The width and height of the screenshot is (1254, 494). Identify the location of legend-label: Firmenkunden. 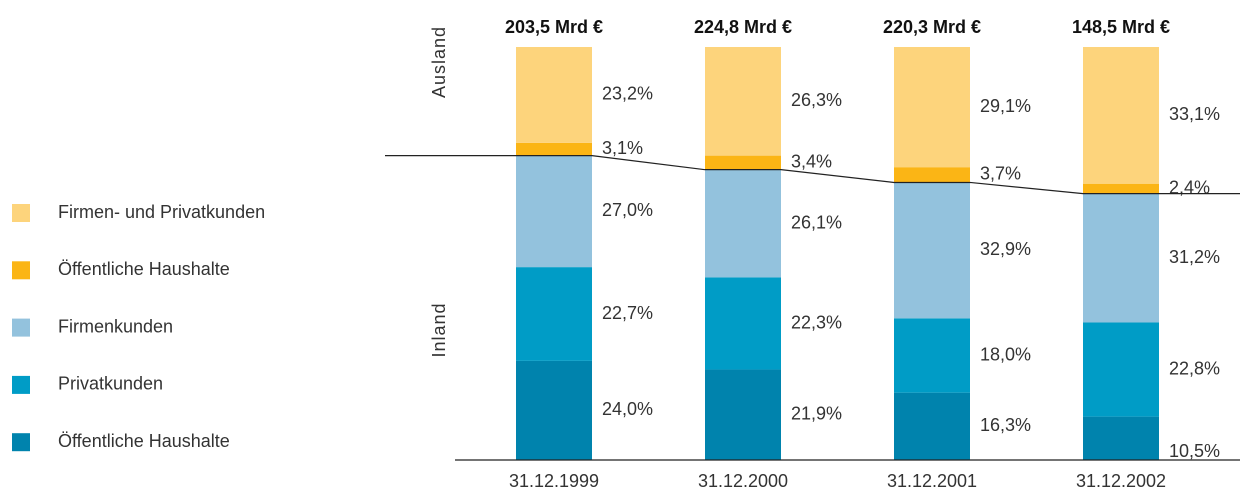
(115, 326).